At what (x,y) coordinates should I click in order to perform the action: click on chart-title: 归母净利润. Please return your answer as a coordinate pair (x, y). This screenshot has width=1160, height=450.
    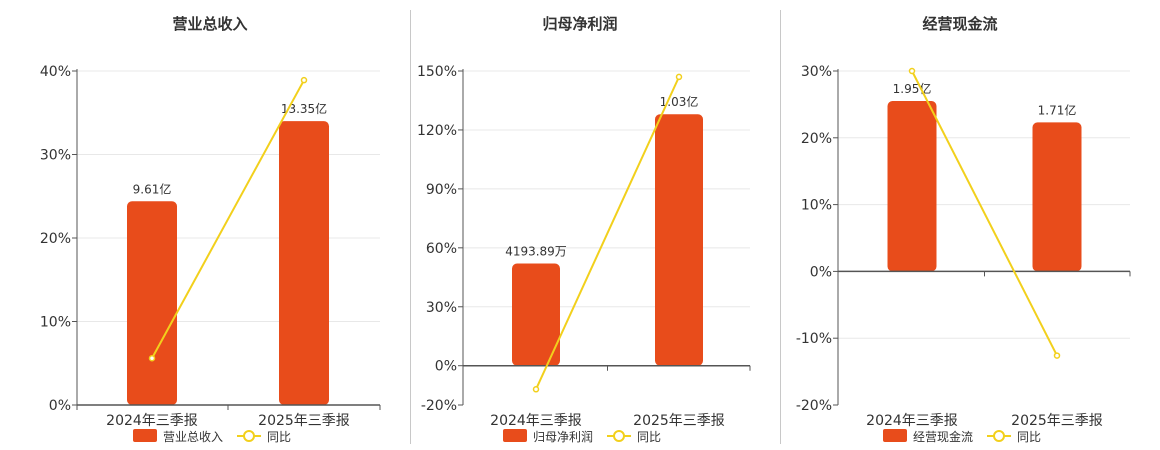
    Looking at the image, I should click on (579, 24).